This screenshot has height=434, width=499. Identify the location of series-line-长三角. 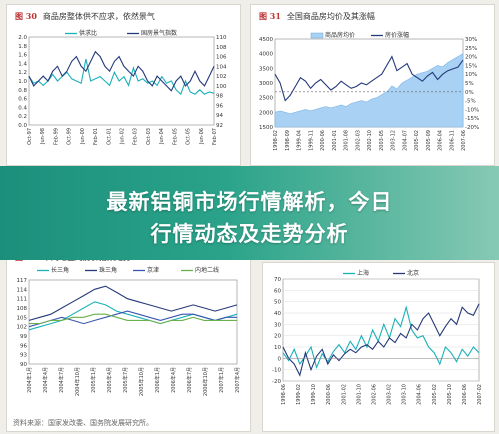
(133, 316).